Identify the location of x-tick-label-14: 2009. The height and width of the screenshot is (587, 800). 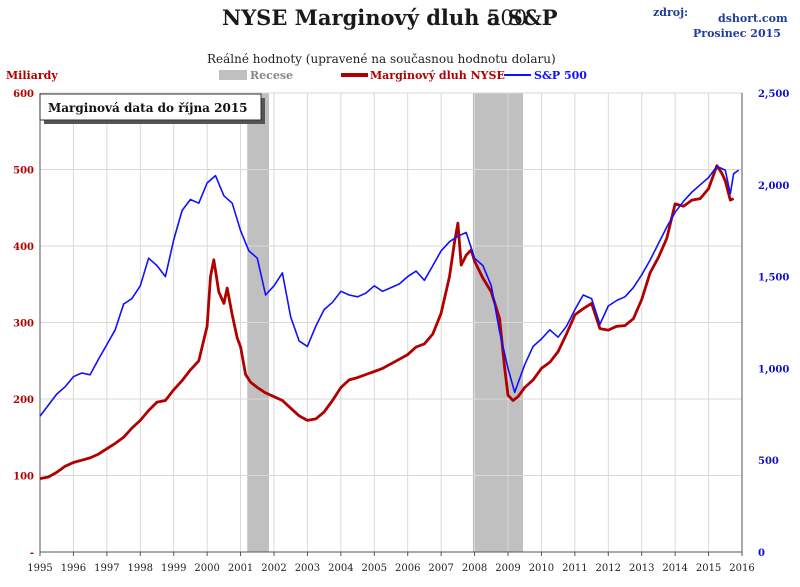
(507, 568).